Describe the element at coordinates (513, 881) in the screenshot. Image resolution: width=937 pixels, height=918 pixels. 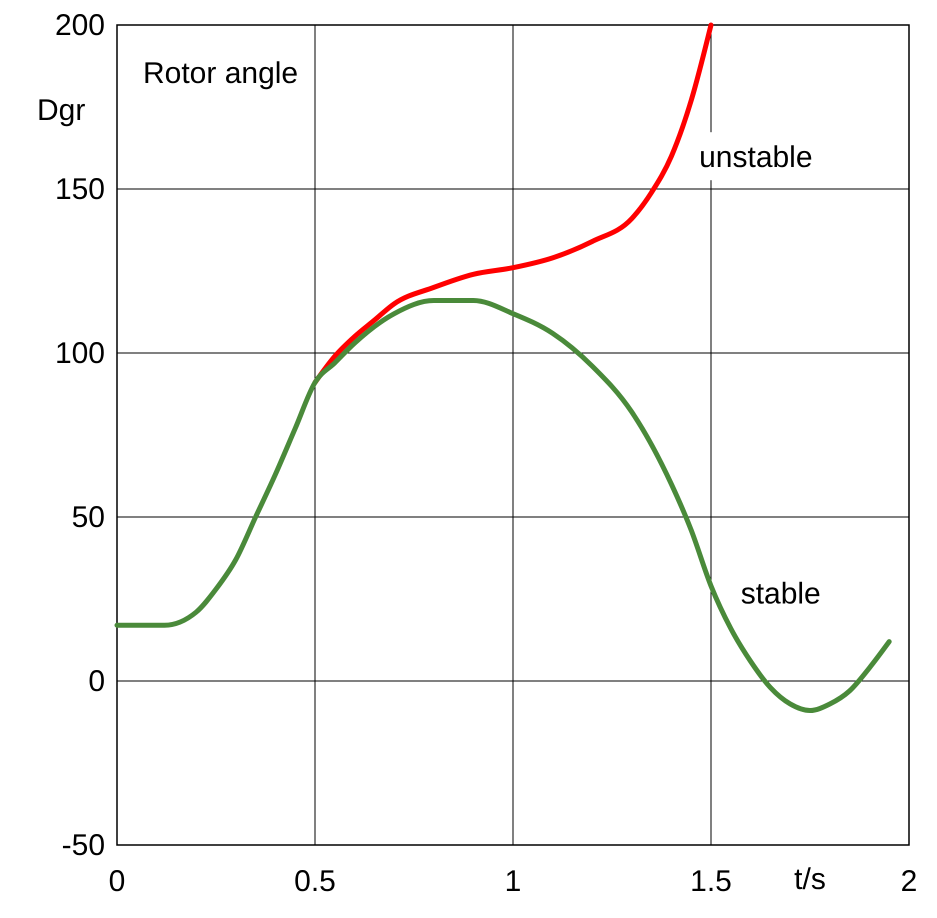
I see `x-tick-label: 1` at that location.